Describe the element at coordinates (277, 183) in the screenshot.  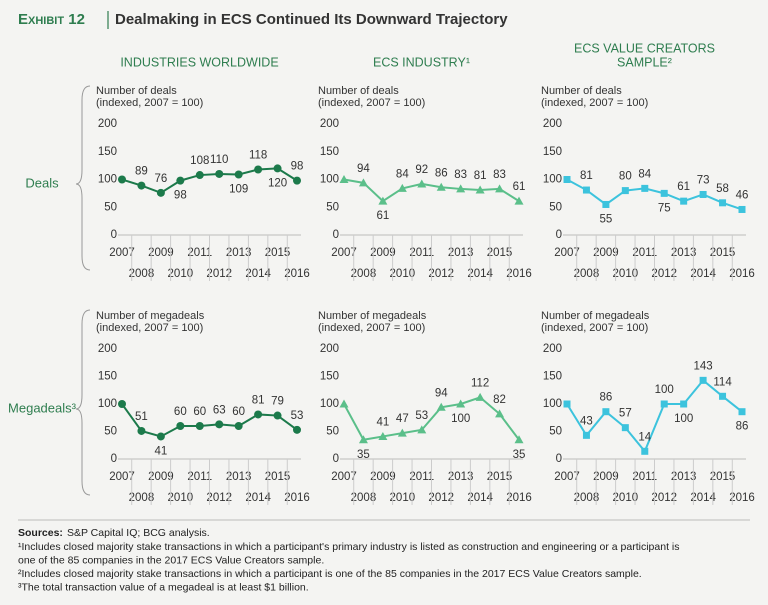
I see `data-label: 120` at that location.